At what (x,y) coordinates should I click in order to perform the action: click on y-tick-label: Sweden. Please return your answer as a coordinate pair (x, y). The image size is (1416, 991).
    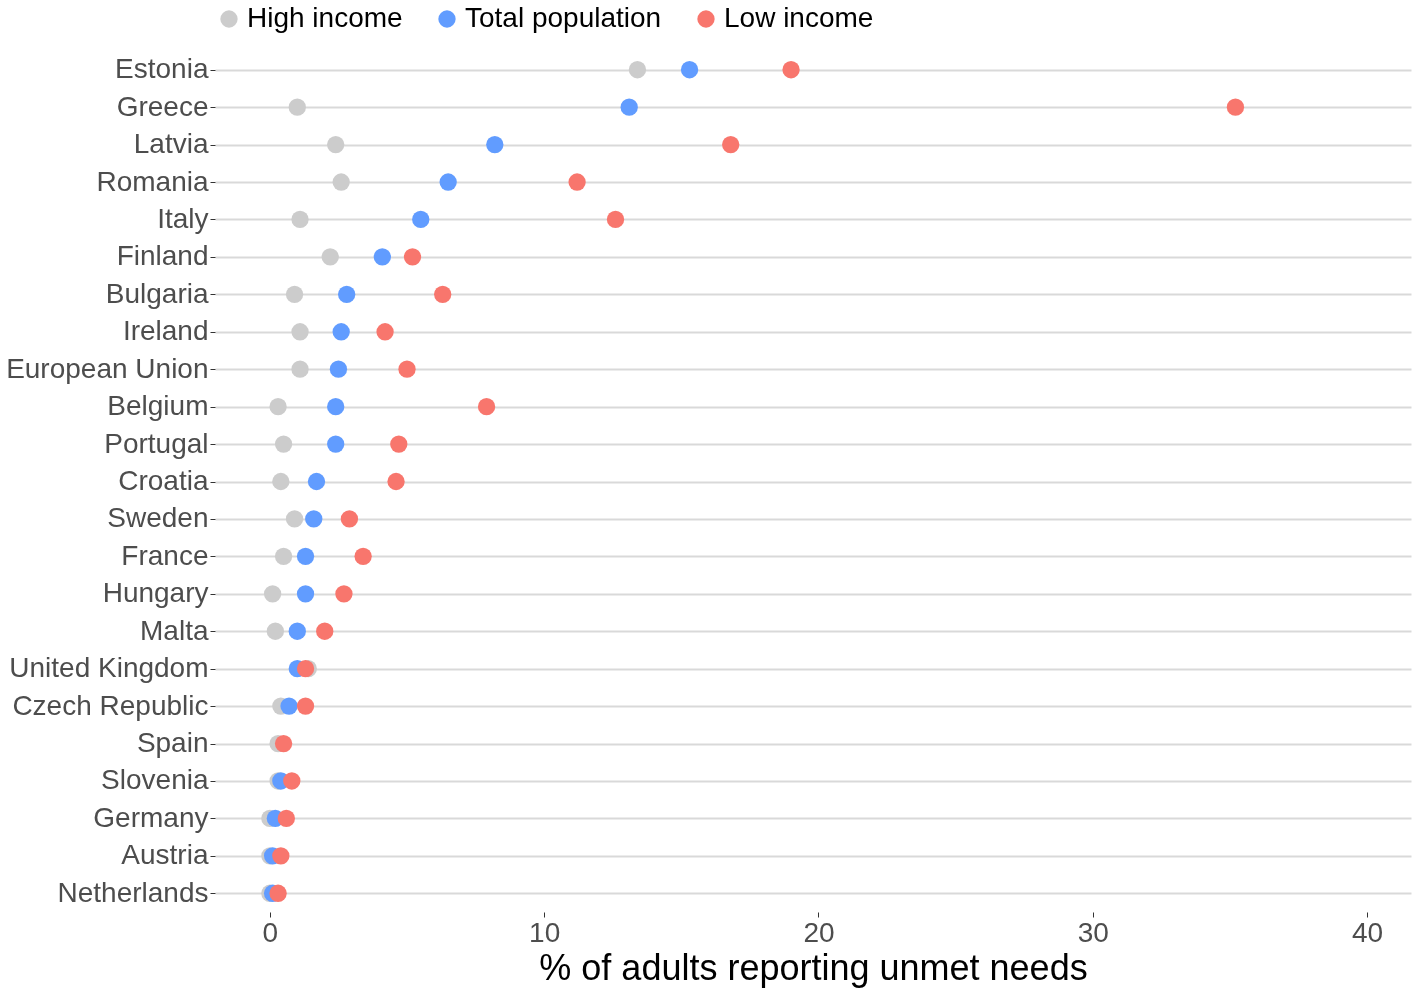
    Looking at the image, I should click on (158, 518).